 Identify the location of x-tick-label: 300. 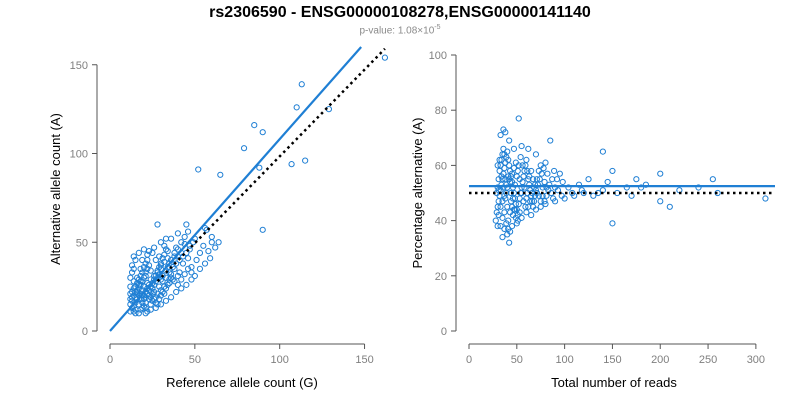
(756, 360).